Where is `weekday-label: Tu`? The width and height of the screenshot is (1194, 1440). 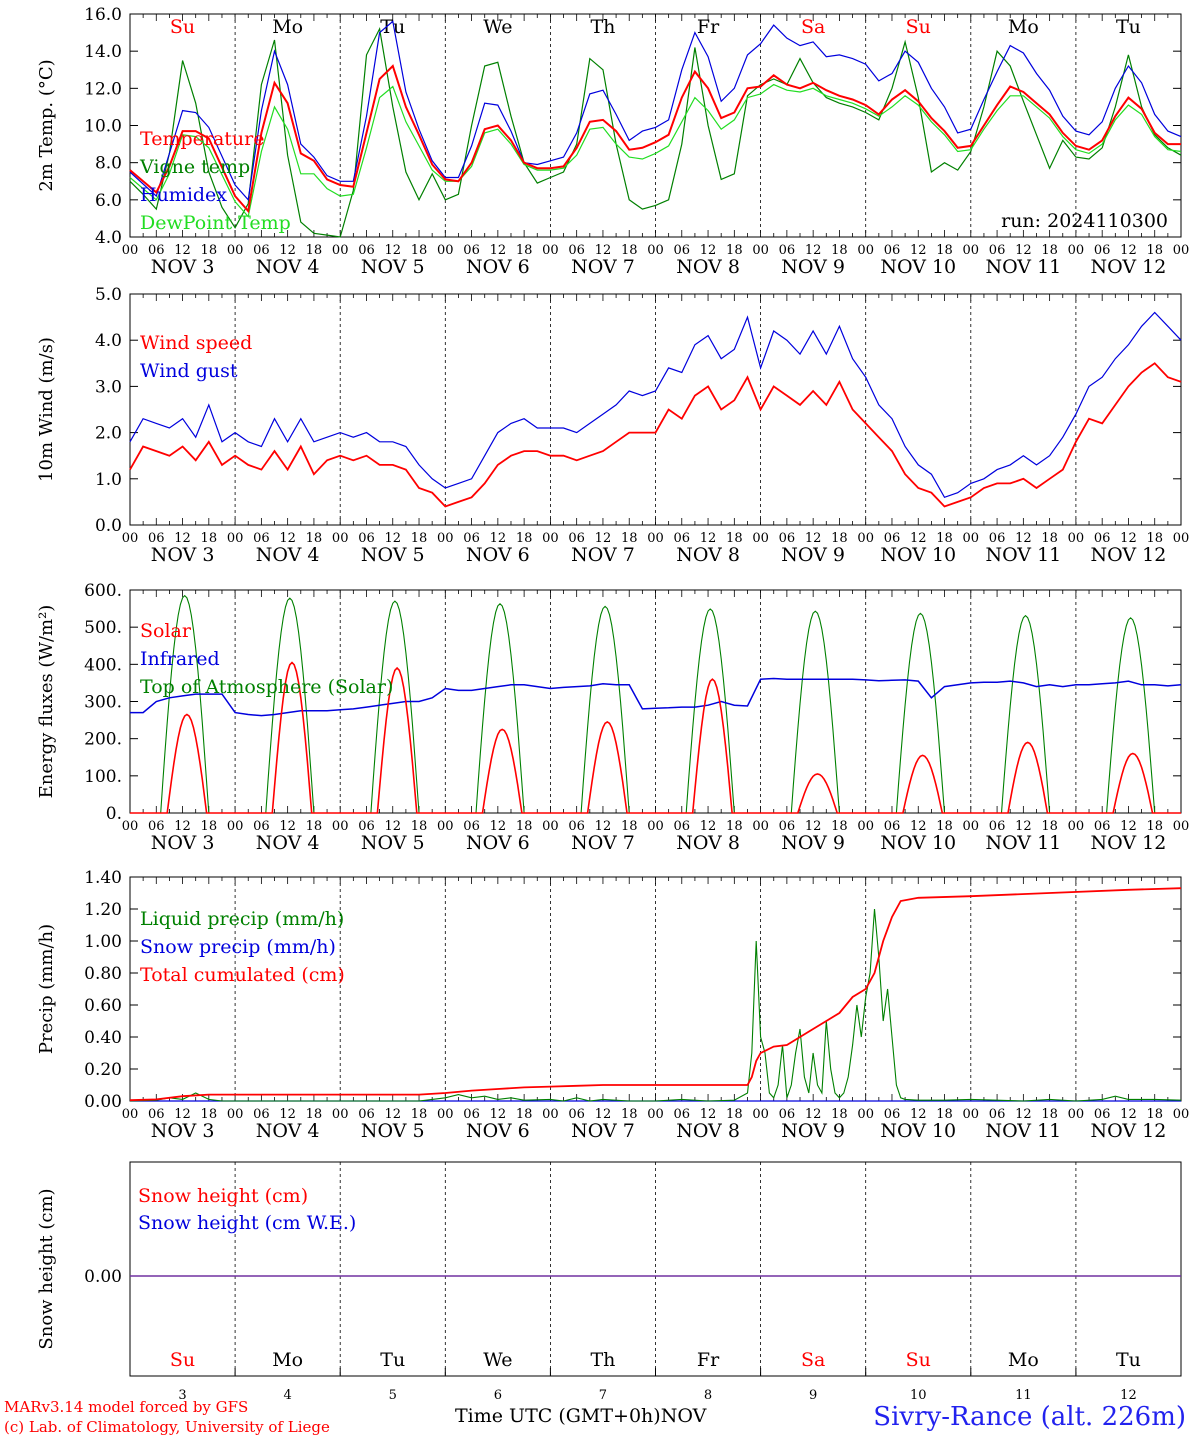 weekday-label: Tu is located at coordinates (392, 1360).